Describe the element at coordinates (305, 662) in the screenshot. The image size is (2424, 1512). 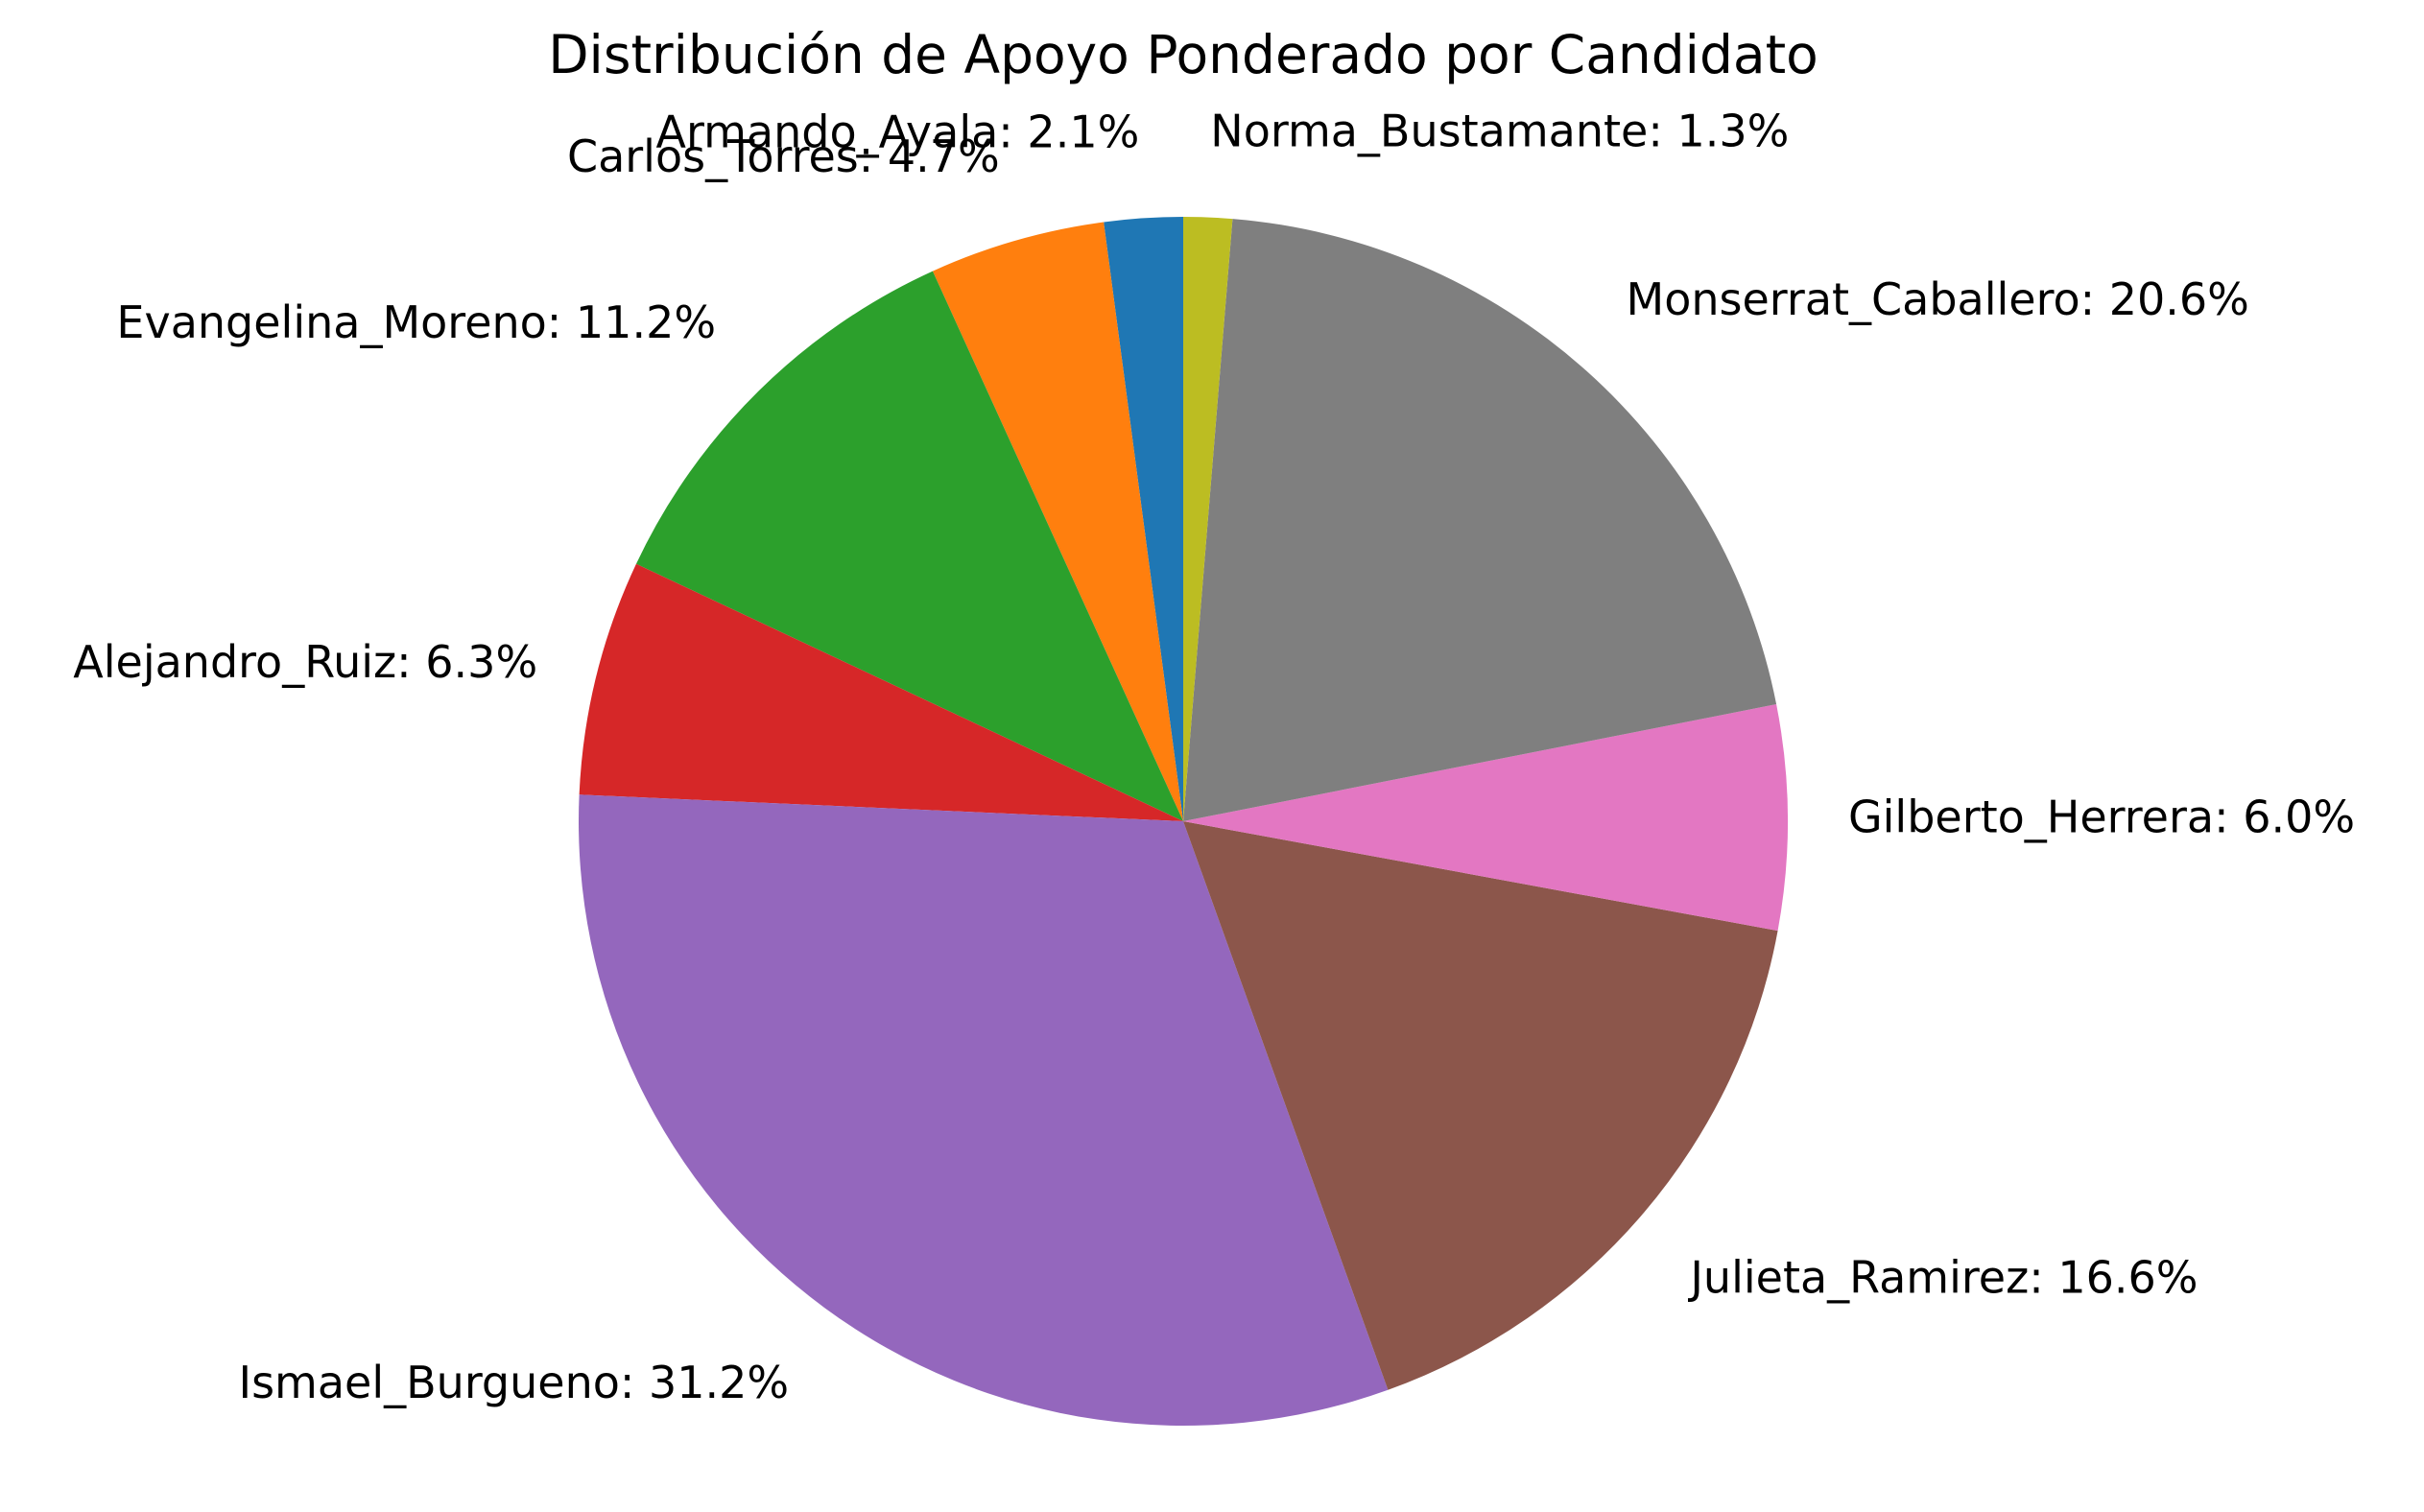
I see `pie-label-alejandro-ruiz: Alejandro_Ruiz: 6.3%` at that location.